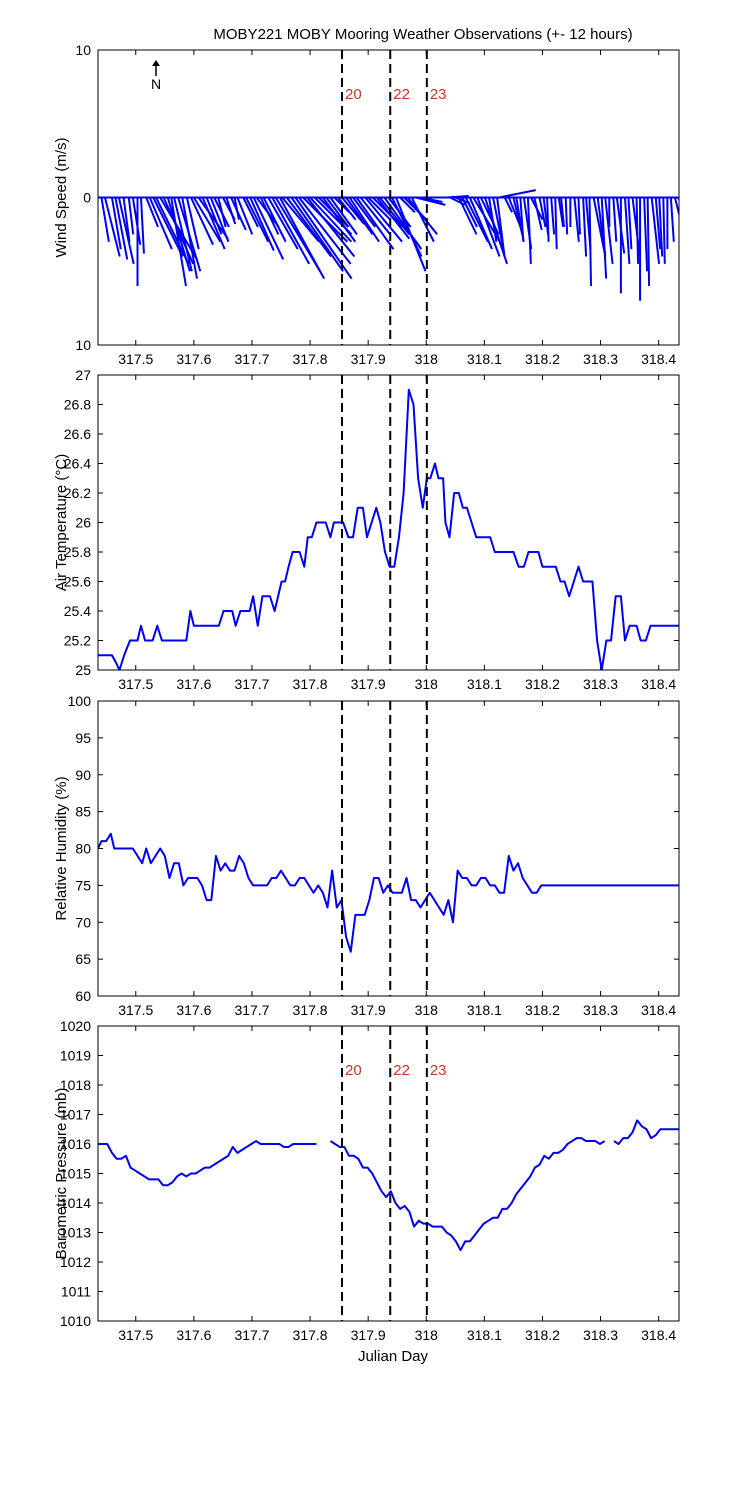 The height and width of the screenshot is (1500, 750). I want to click on y-tick-label: 10, so click(83, 345).